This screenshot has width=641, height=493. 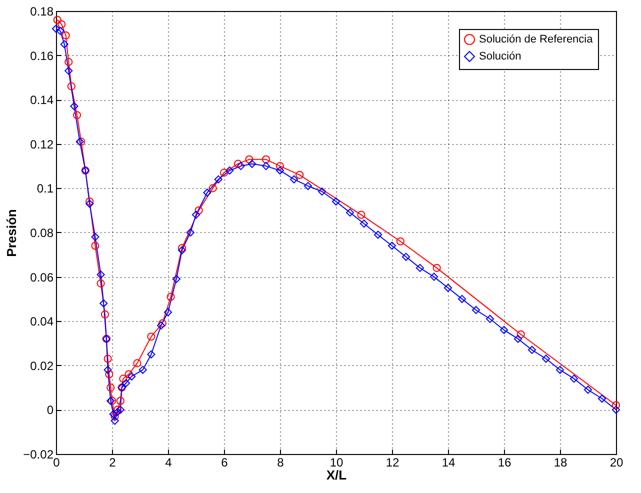 What do you see at coordinates (112, 463) in the screenshot?
I see `x-tick-label: 2` at bounding box center [112, 463].